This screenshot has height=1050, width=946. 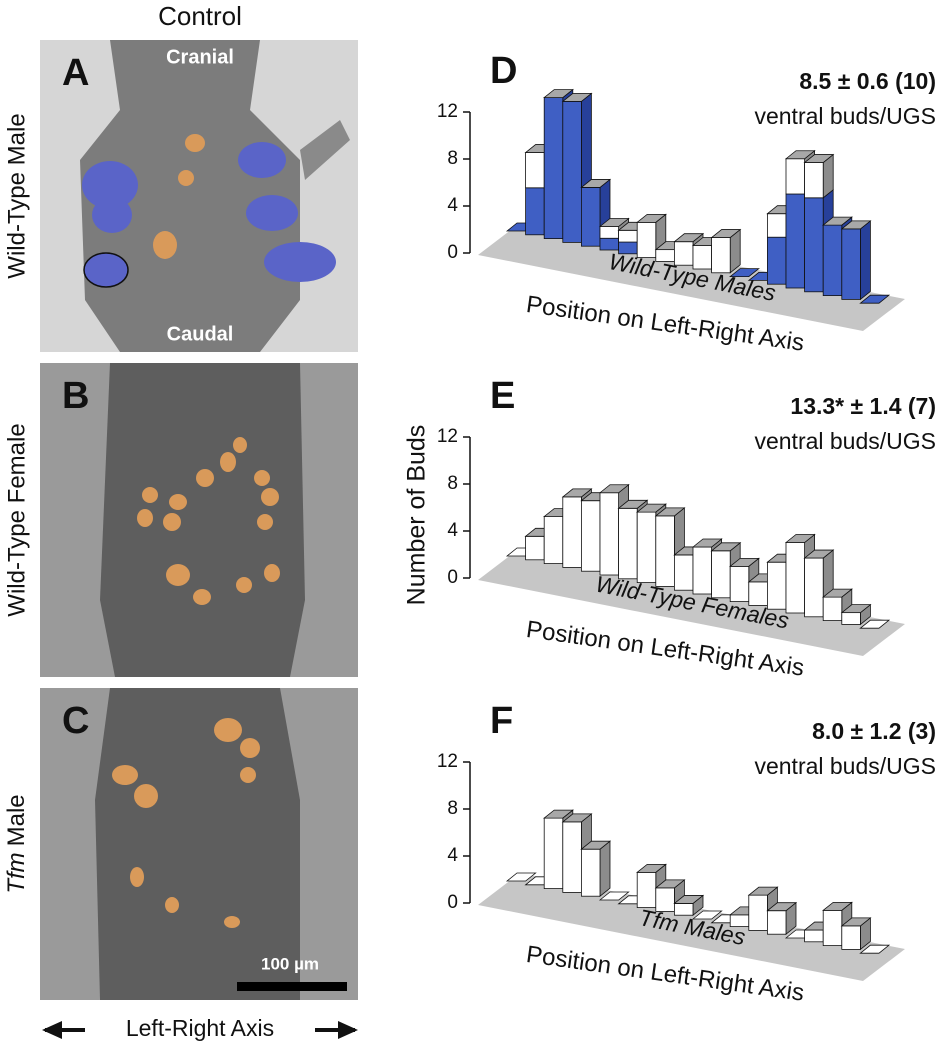 I want to click on axis-arrows, so click(x=200, y=1030).